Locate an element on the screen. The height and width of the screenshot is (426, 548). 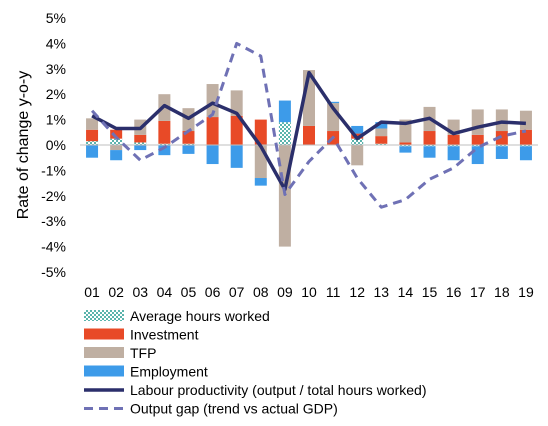
y-tick-label: 1% is located at coordinates (56, 120).